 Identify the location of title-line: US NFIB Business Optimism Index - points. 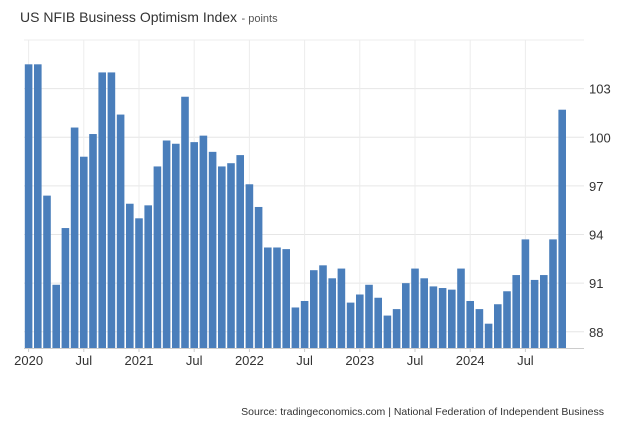
(149, 18).